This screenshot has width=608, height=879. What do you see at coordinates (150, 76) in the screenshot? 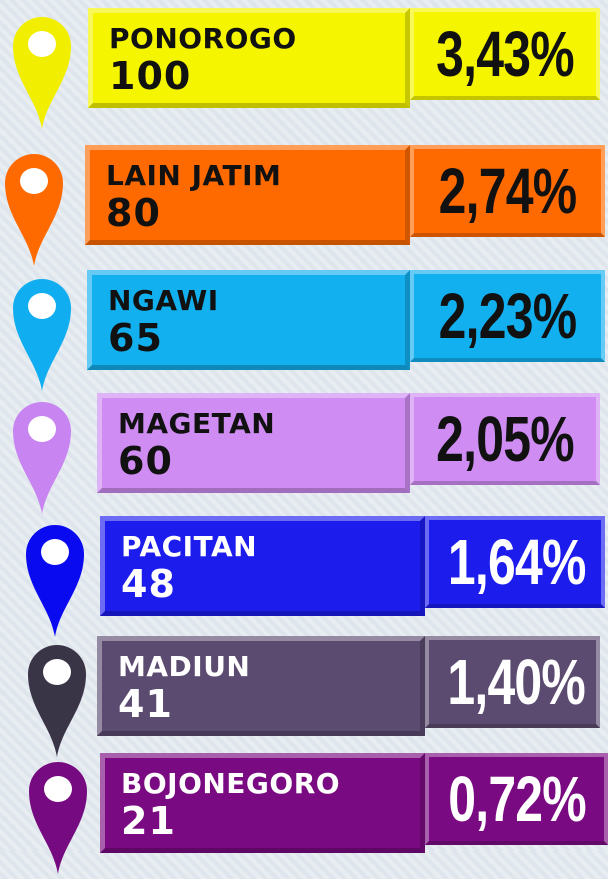
I see `region-count: 100` at bounding box center [150, 76].